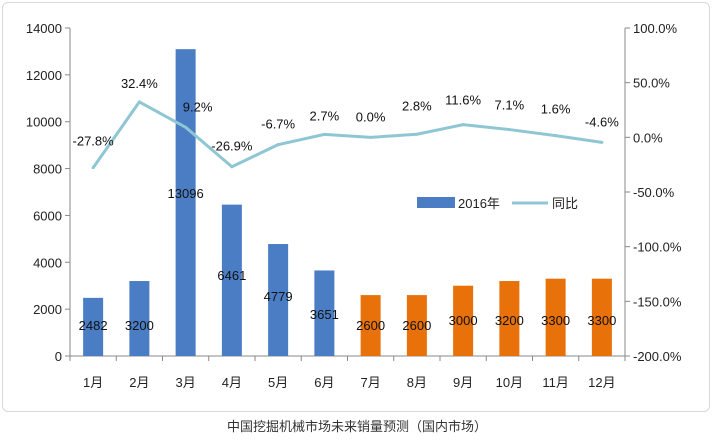 The image size is (714, 440). I want to click on left-tick-label: 0, so click(58, 356).